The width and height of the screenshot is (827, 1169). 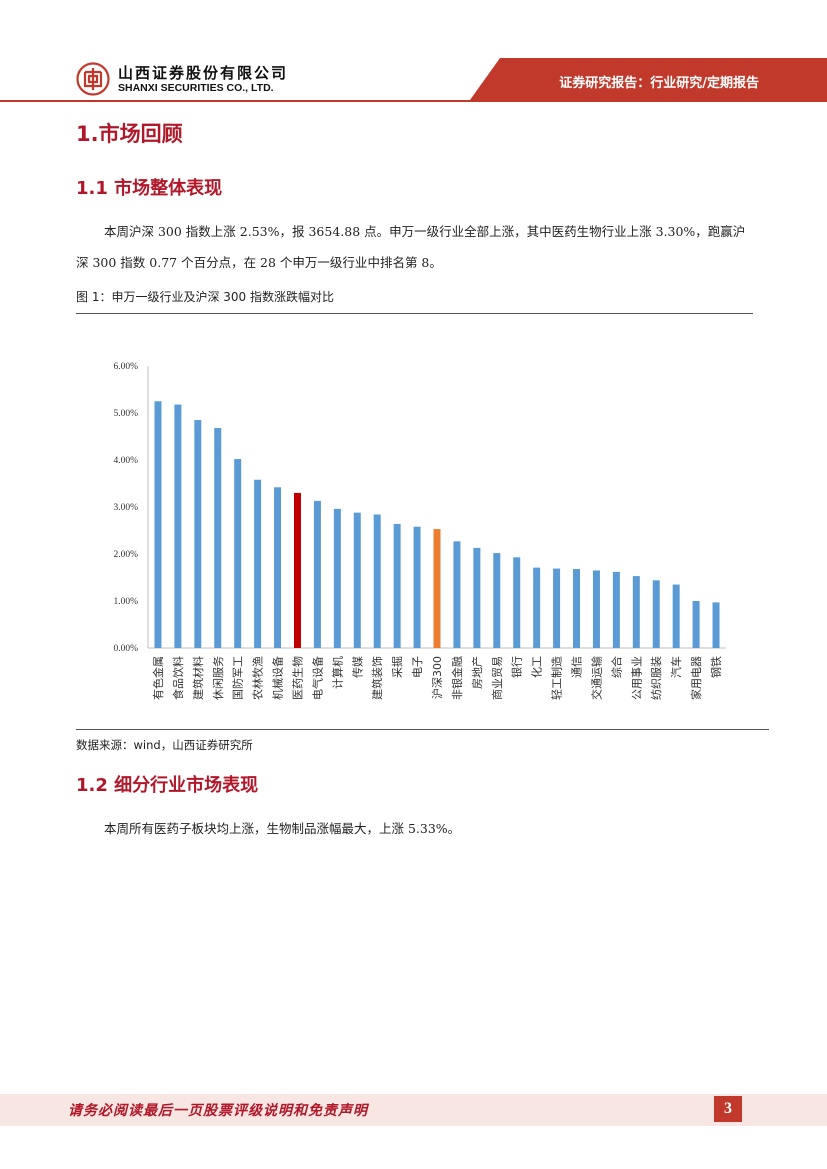 I want to click on x-tick-label: 电气设备, so click(x=317, y=678).